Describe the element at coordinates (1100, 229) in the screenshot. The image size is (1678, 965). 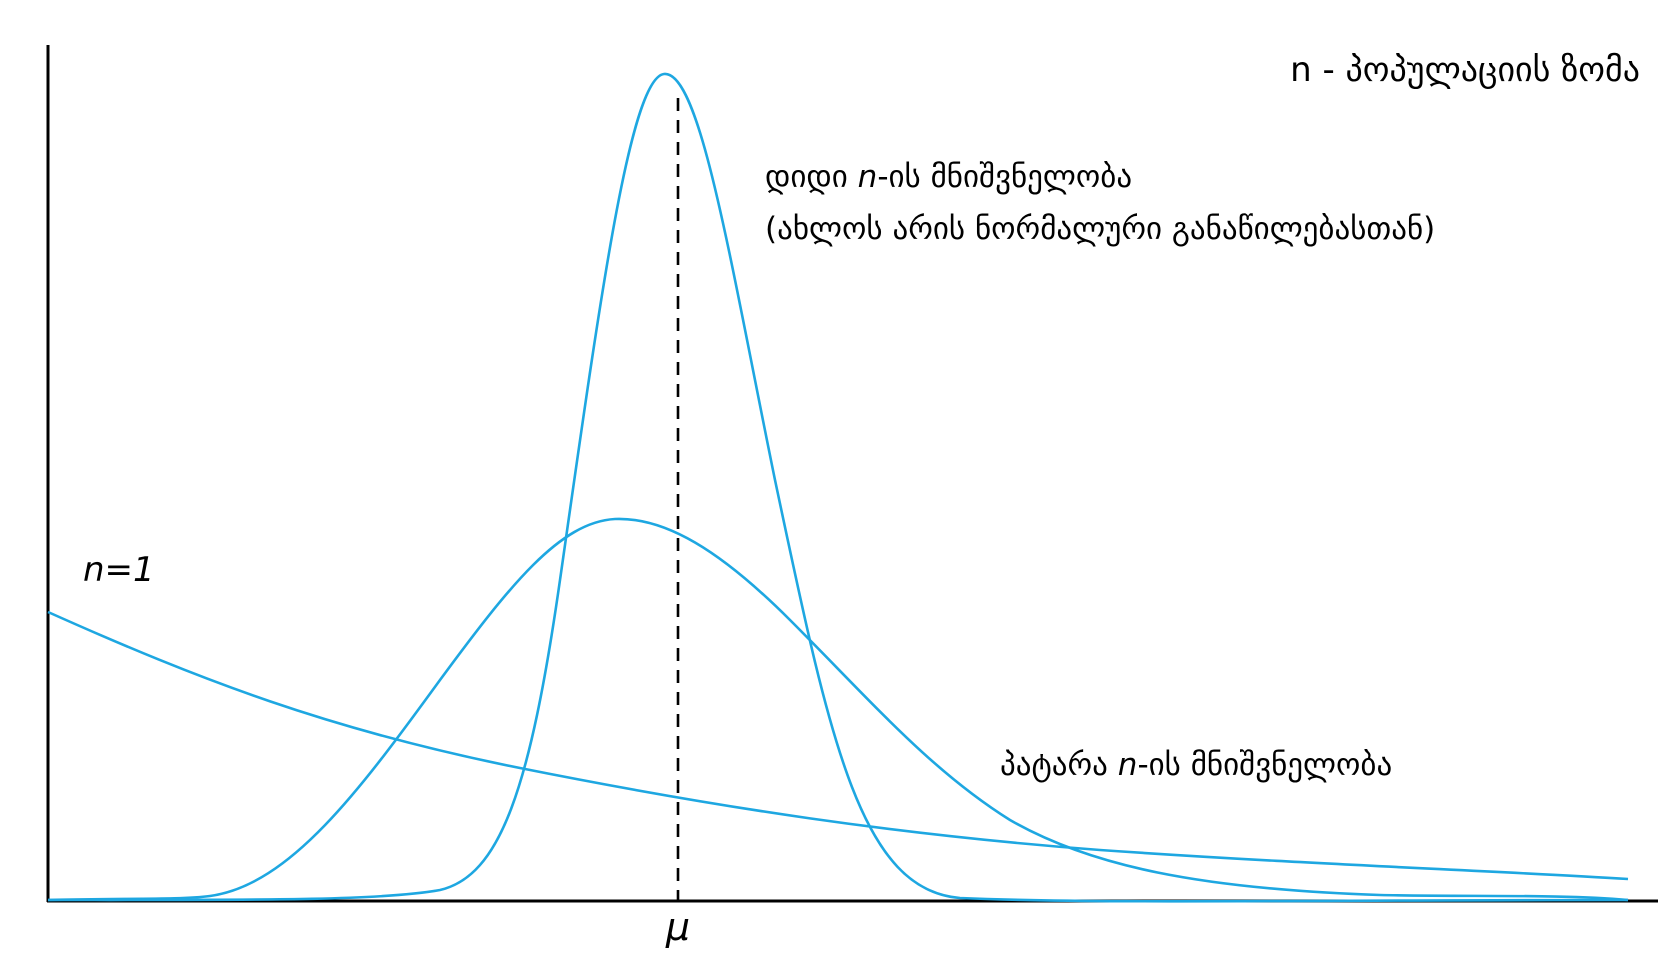
I see `large-n-label-note: (ახლოს არის ნორმალური განაწილებასთან)` at that location.